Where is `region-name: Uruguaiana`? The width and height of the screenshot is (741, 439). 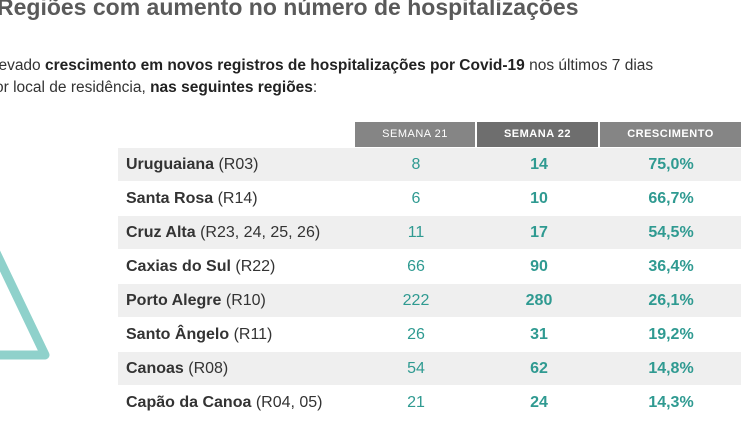 region-name: Uruguaiana is located at coordinates (170, 164).